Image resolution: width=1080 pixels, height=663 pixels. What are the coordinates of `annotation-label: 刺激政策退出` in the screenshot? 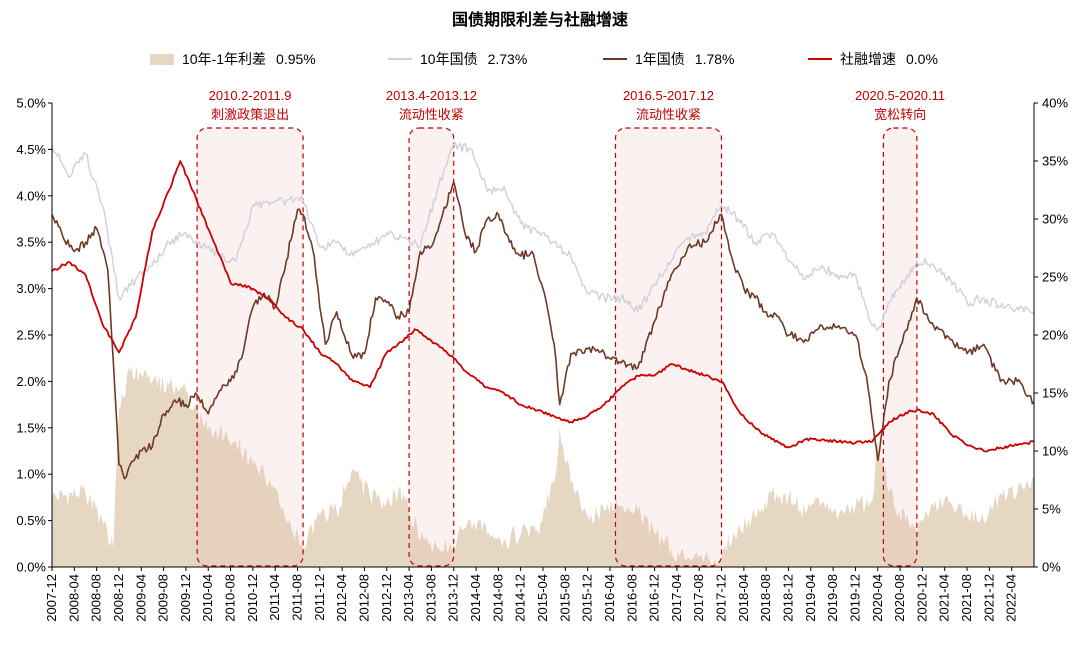 It's located at (250, 114).